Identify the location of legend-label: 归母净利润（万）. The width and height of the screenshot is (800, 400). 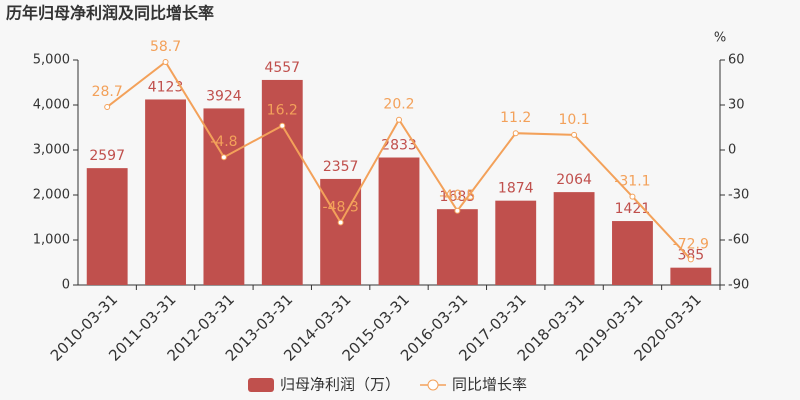
(340, 385).